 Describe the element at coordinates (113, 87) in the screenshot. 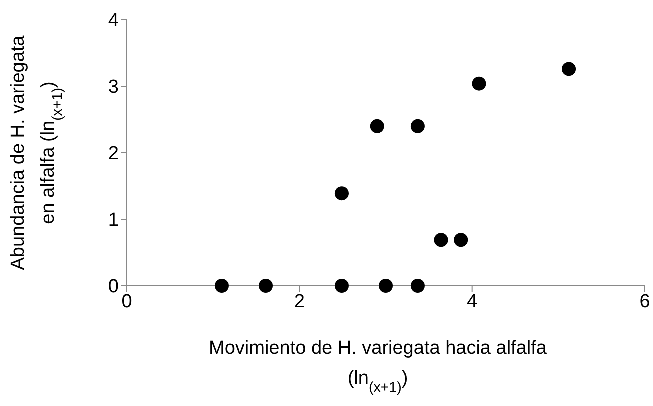

I see `y-tick-label: 3` at that location.